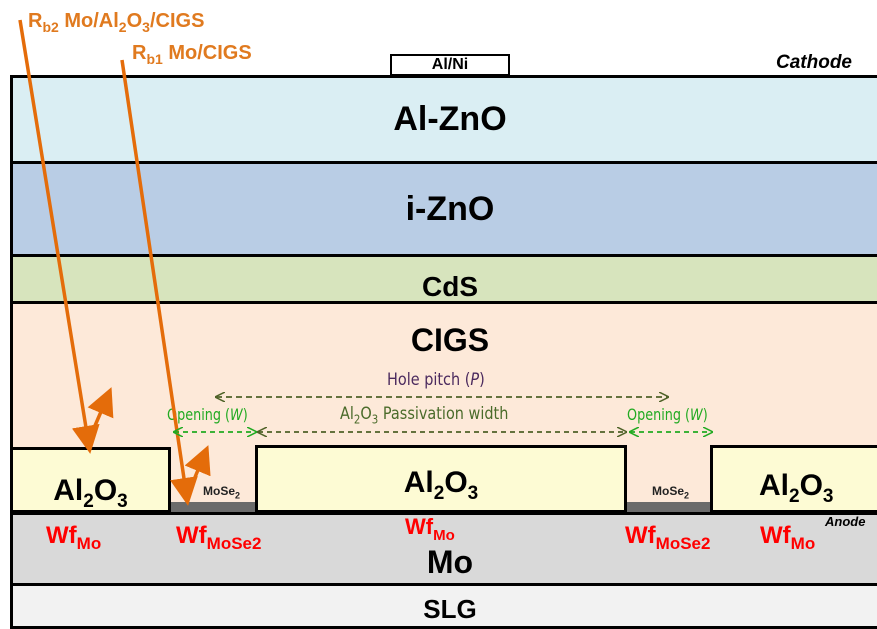 This screenshot has width=877, height=629. I want to click on hole-pitch-label: Hole pitch (P), so click(436, 380).